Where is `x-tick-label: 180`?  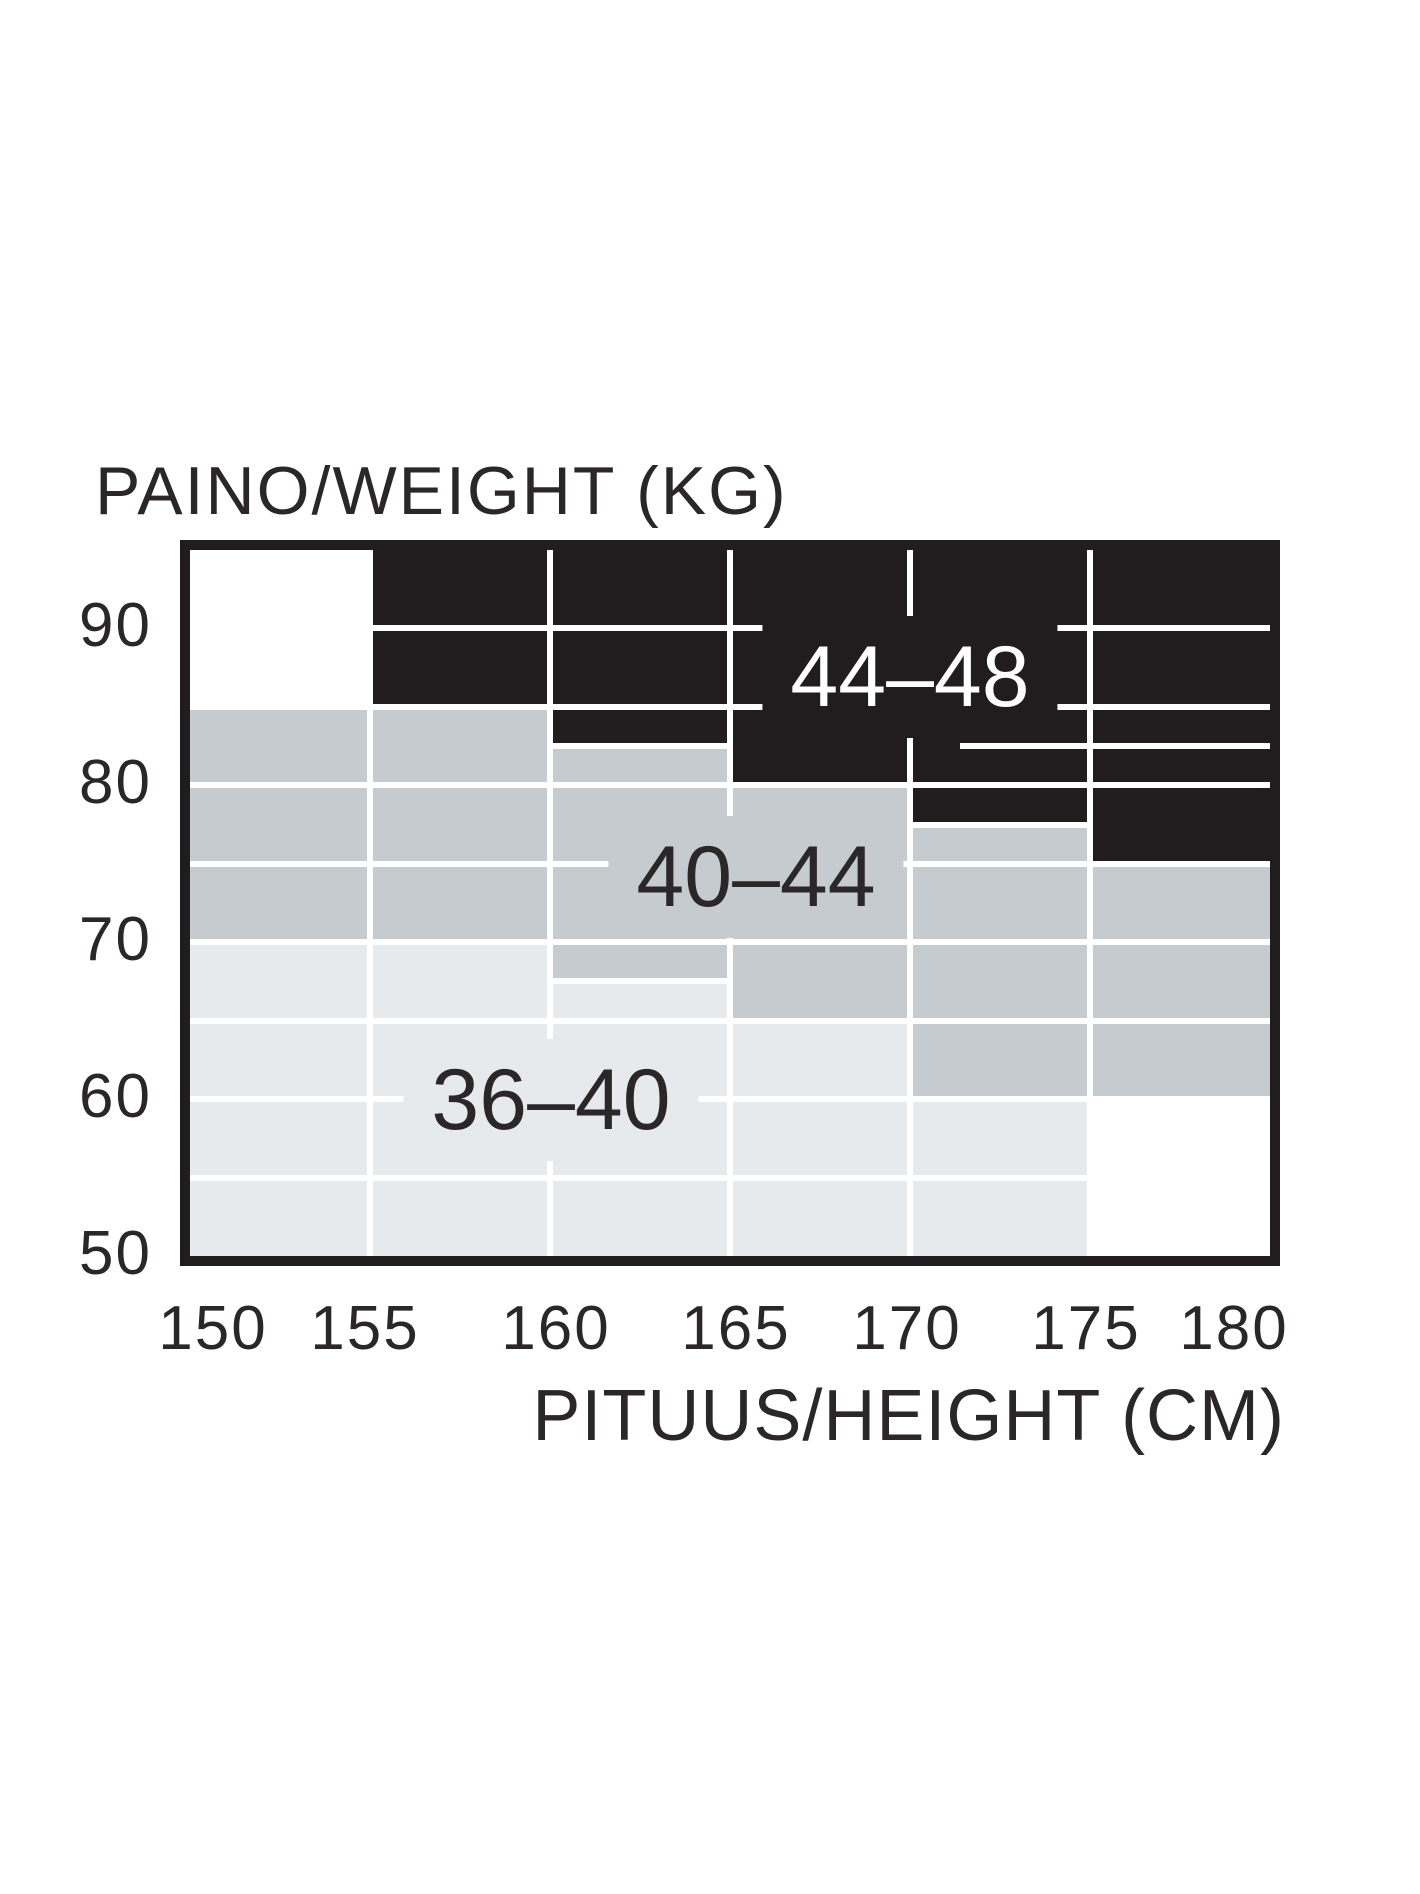
x-tick-label: 180 is located at coordinates (1234, 1328).